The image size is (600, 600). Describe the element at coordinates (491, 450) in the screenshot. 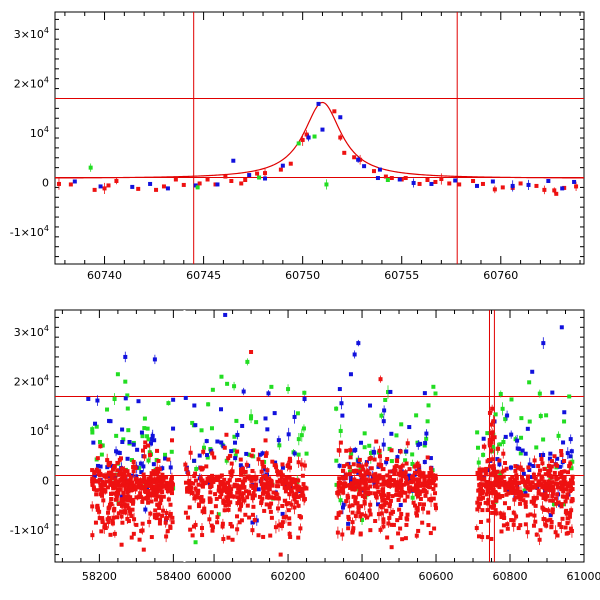

I see `red-event-point` at that location.